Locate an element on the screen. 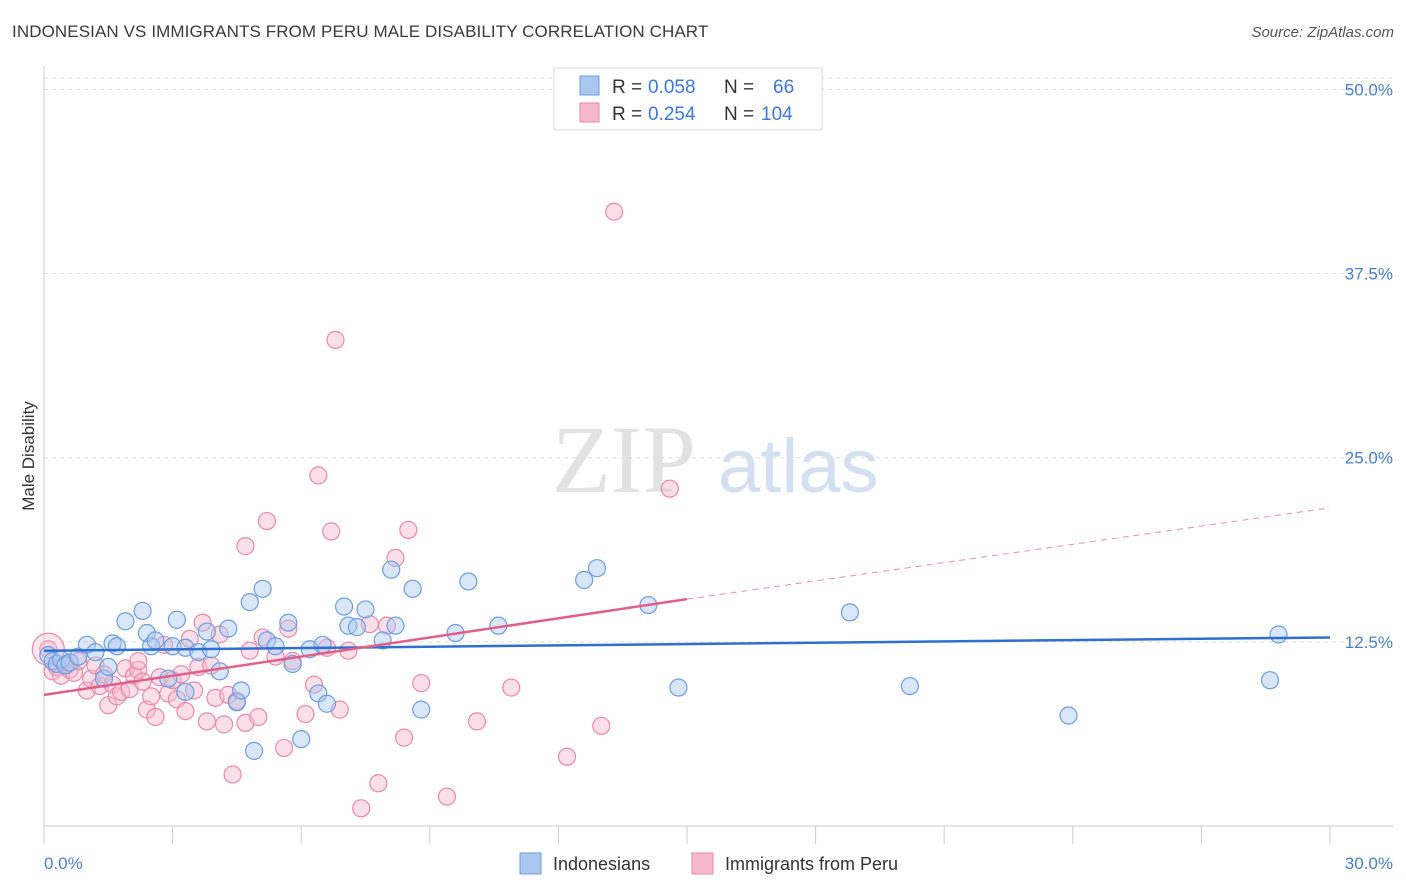 The height and width of the screenshot is (892, 1406). series-legend: Indonesians Immigrants from Peru is located at coordinates (708, 863).